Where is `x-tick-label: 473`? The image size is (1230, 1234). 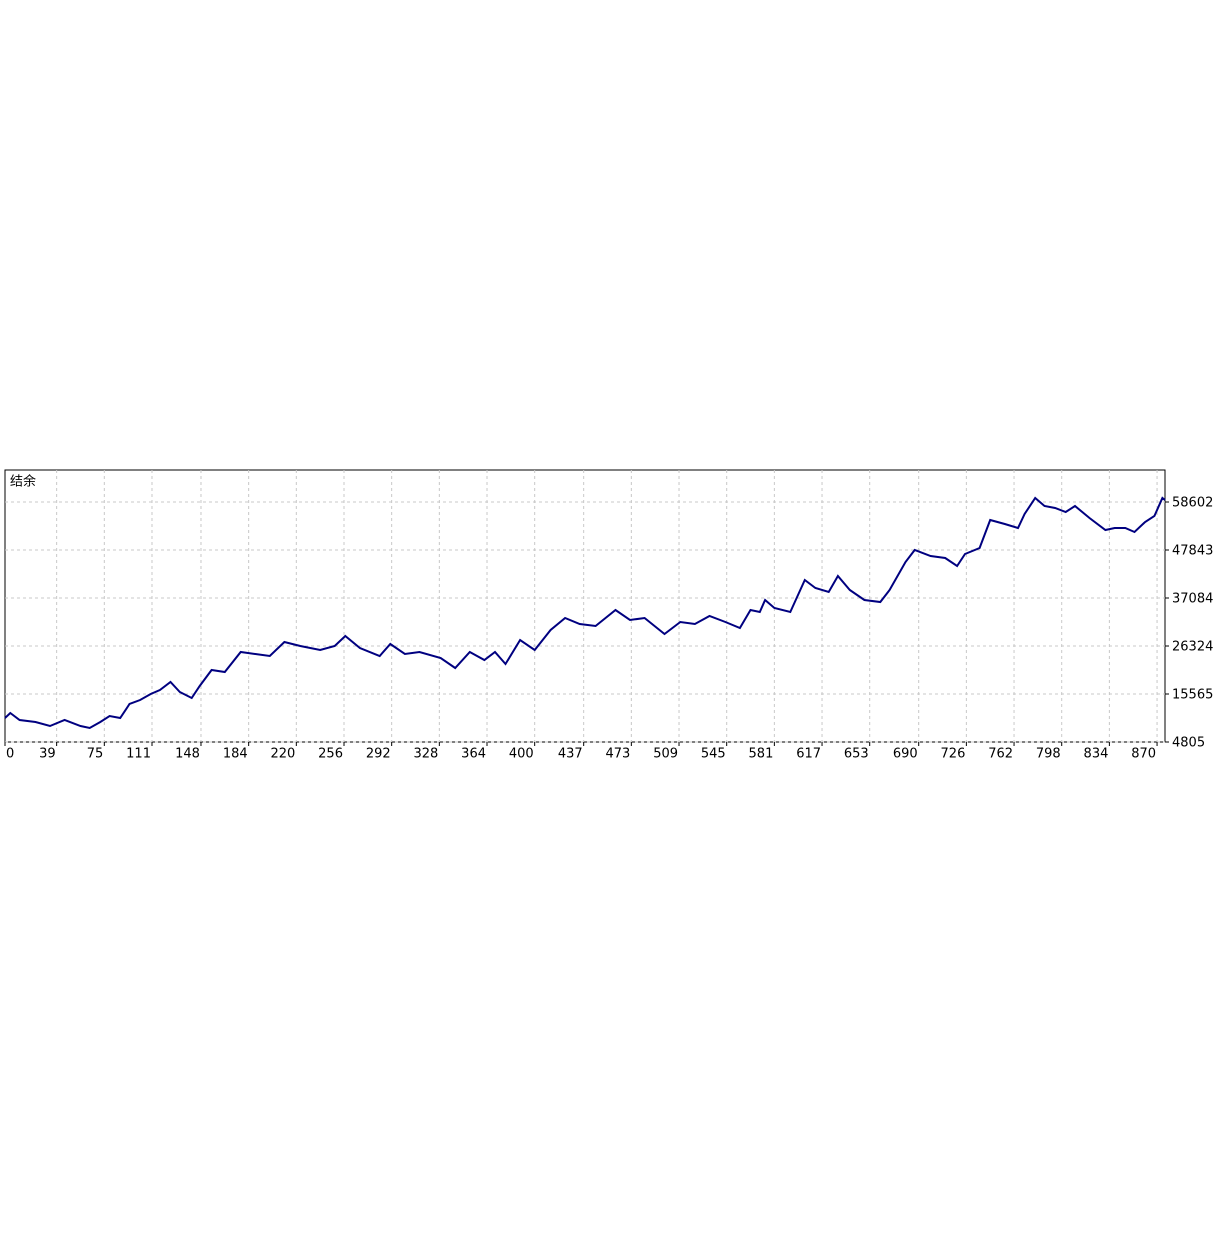
x-tick-label: 473 is located at coordinates (618, 754).